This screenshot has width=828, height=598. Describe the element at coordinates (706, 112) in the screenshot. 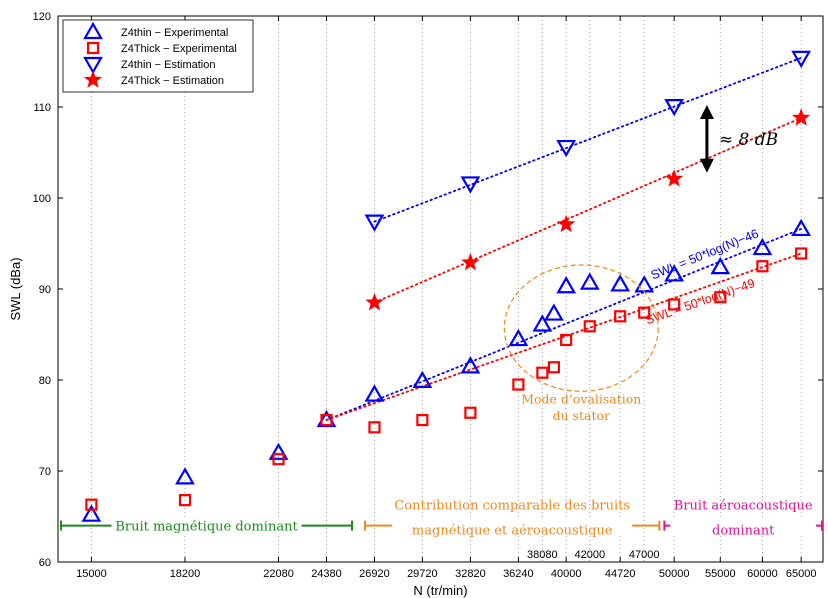

I see `gap-arrow-head-up` at that location.